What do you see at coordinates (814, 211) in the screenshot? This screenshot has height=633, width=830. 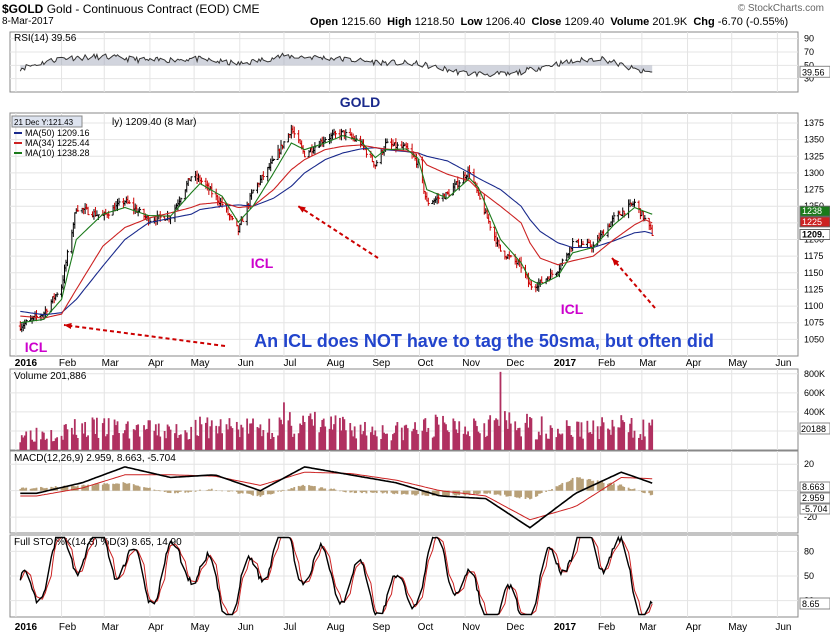 I see `ma-badge` at bounding box center [814, 211].